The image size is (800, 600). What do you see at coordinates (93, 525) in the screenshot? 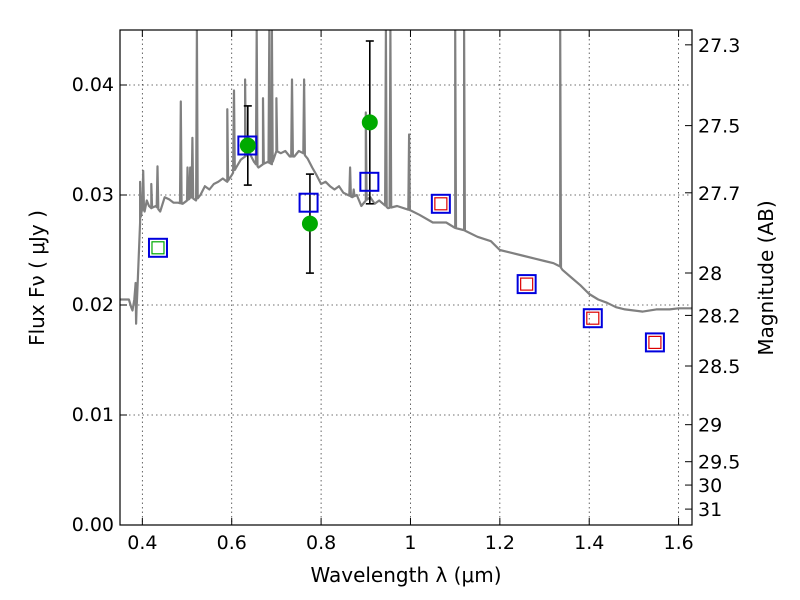
I see `y-tick-label: 0.00` at bounding box center [93, 525].